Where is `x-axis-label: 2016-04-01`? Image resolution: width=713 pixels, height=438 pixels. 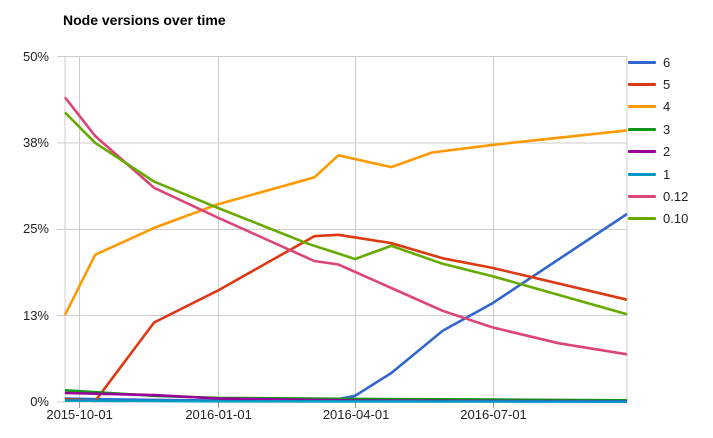 x-axis-label: 2016-04-01 is located at coordinates (356, 414).